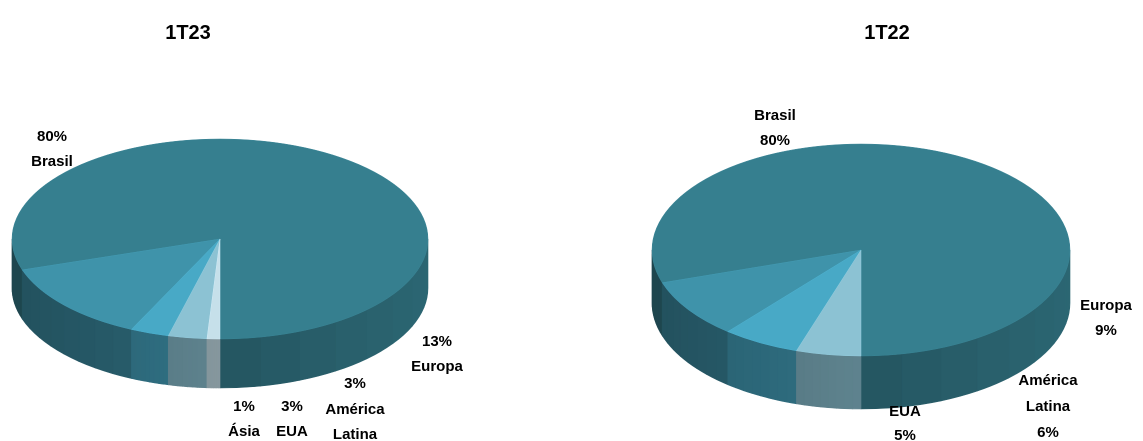 The width and height of the screenshot is (1143, 441). I want to click on data-label-1t22-eua-name: EUA, so click(905, 411).